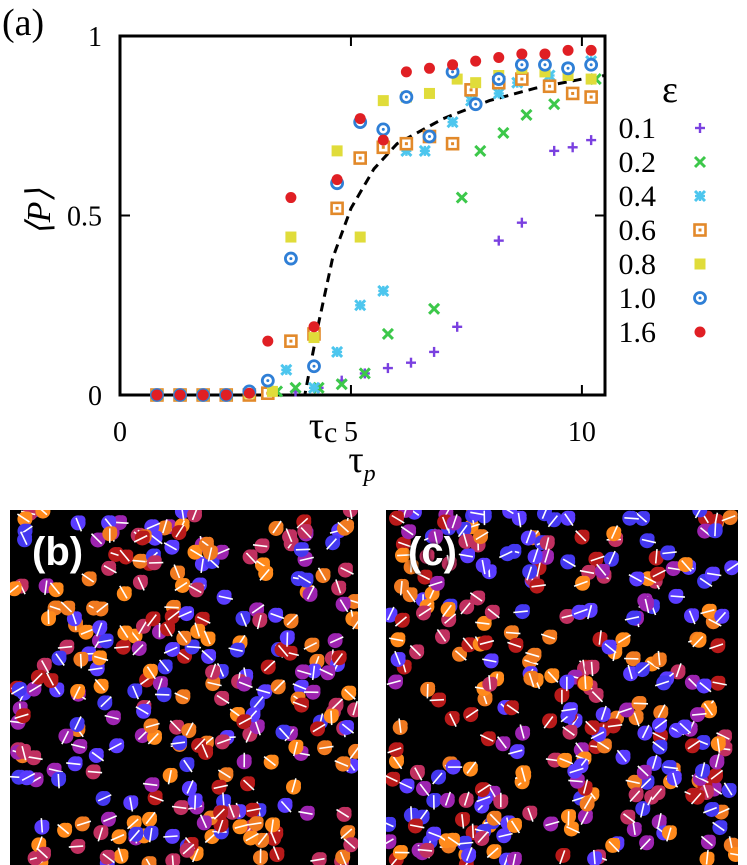 The image size is (747, 865). Describe the element at coordinates (316, 426) in the screenshot. I see `critical-tau-main: τ` at that location.